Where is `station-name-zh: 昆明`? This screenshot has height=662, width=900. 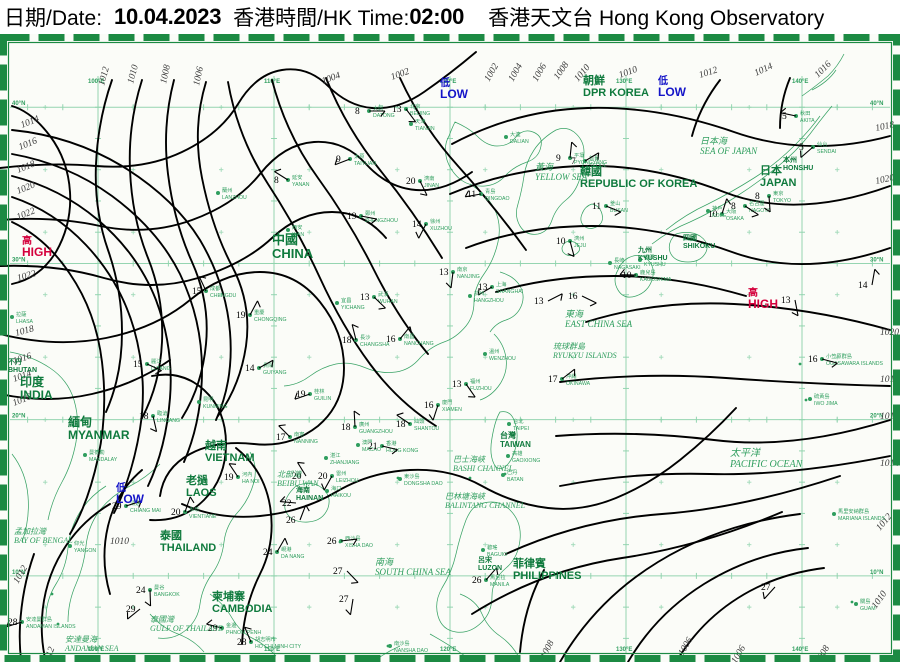
station-name-zh: 昆明 is located at coordinates (208, 399).